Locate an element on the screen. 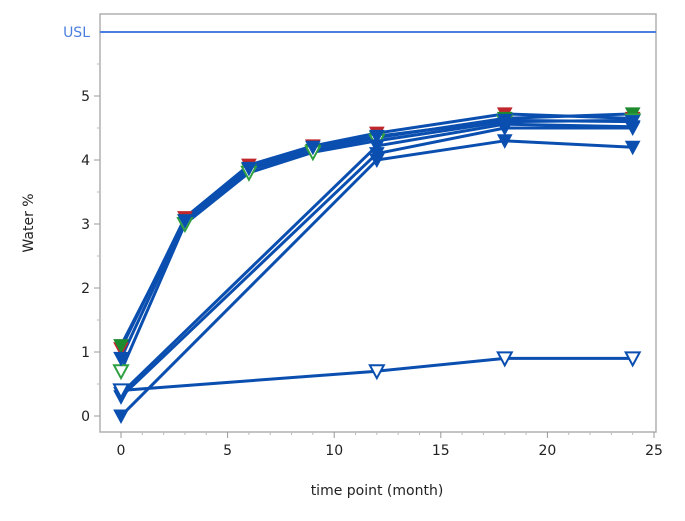 The width and height of the screenshot is (685, 521). y-tick-label: 4 is located at coordinates (85, 161).